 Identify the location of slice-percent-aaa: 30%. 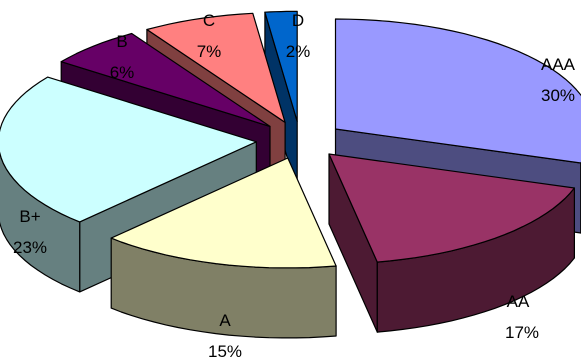
(558, 95).